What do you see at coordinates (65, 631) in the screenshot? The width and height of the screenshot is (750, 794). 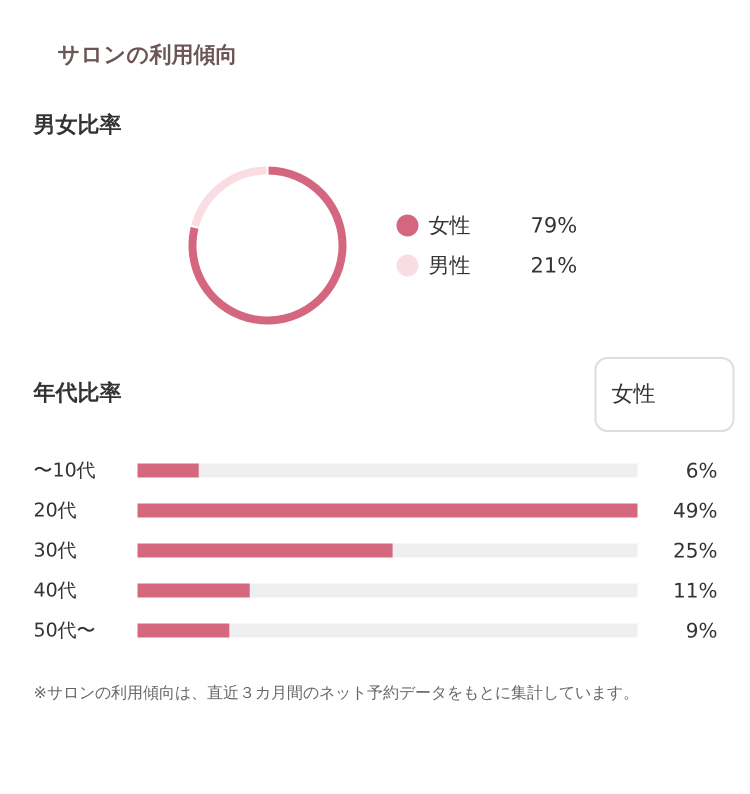 I see `y-tick-label: 50代〜` at bounding box center [65, 631].